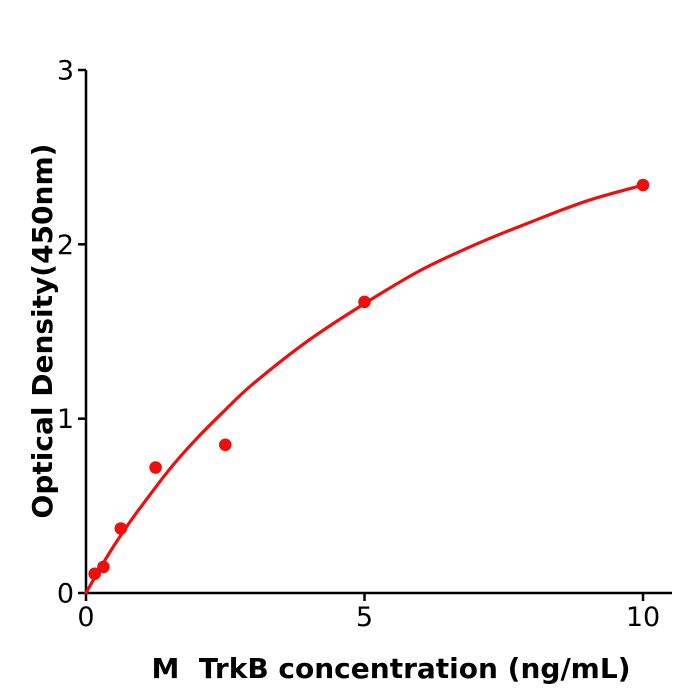 The width and height of the screenshot is (700, 700). Describe the element at coordinates (364, 617) in the screenshot. I see `x-tick-label: 5` at that location.